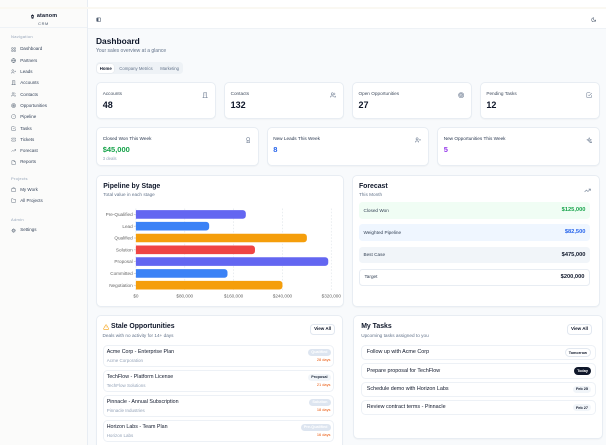 This screenshot has height=445, width=606. What do you see at coordinates (184, 295) in the screenshot?
I see `svg-text: $80,000` at bounding box center [184, 295].